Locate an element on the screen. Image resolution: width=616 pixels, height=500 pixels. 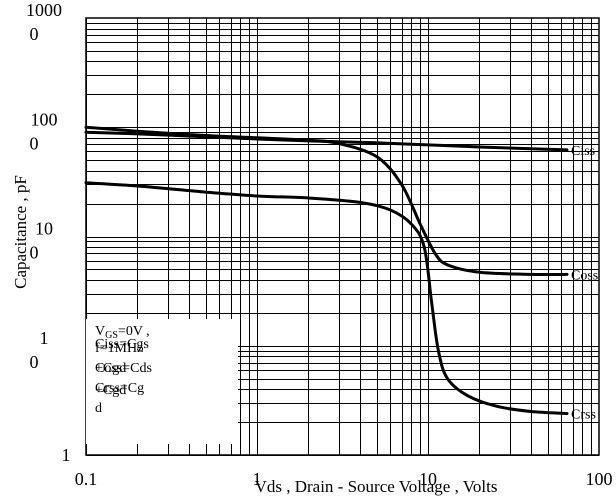
x-tick-label: 100 is located at coordinates (599, 479).